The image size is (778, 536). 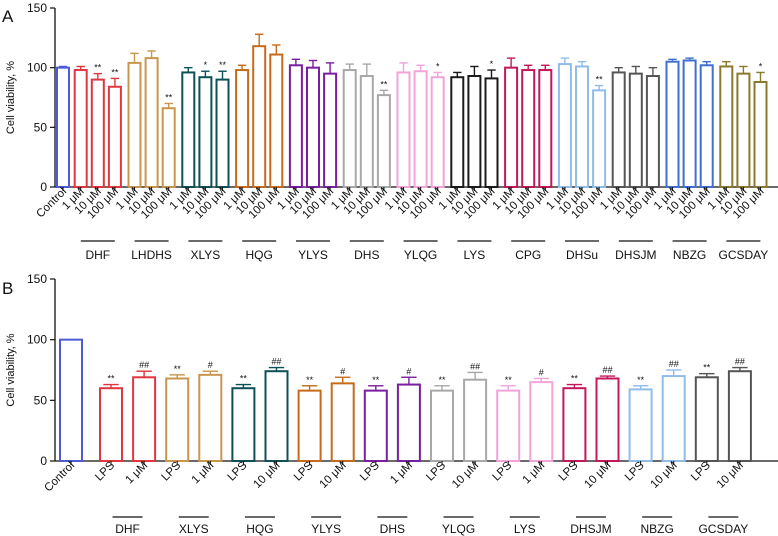 I want to click on group-name-label: DHSu, so click(x=582, y=255).